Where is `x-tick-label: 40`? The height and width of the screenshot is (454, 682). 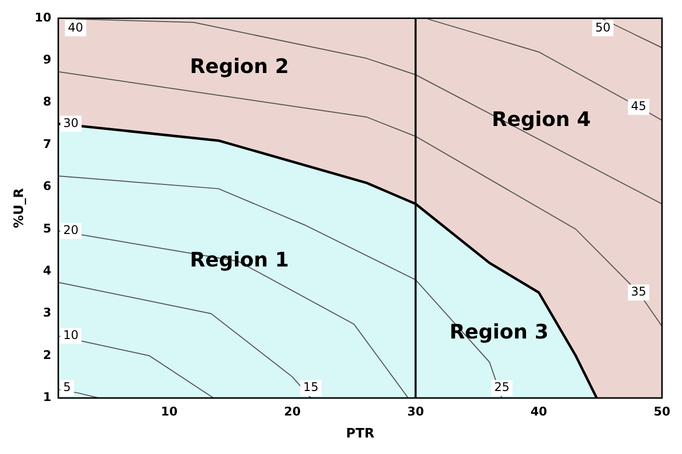
x-tick-label: 40 is located at coordinates (539, 411).